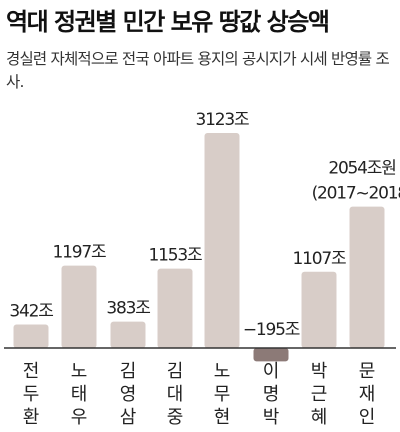  I want to click on value-label-노태우: 1197조, so click(79, 253).